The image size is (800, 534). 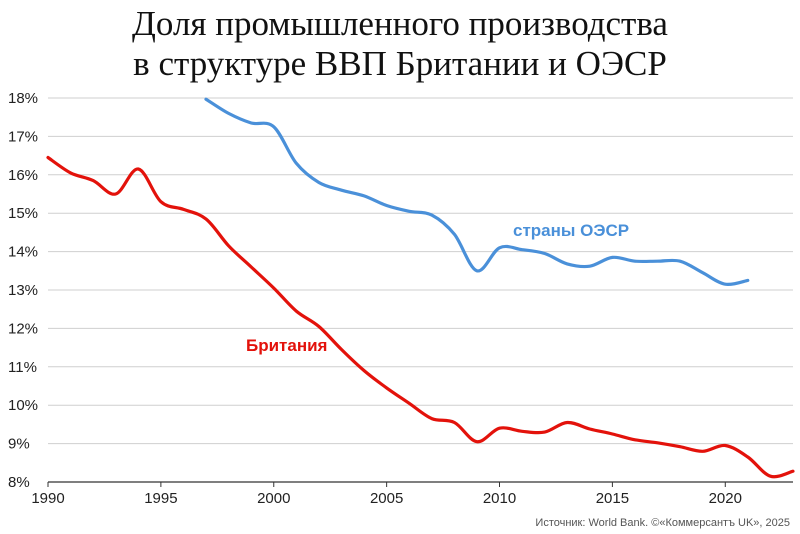 I want to click on y-tick-label: 14%, so click(x=23, y=252).